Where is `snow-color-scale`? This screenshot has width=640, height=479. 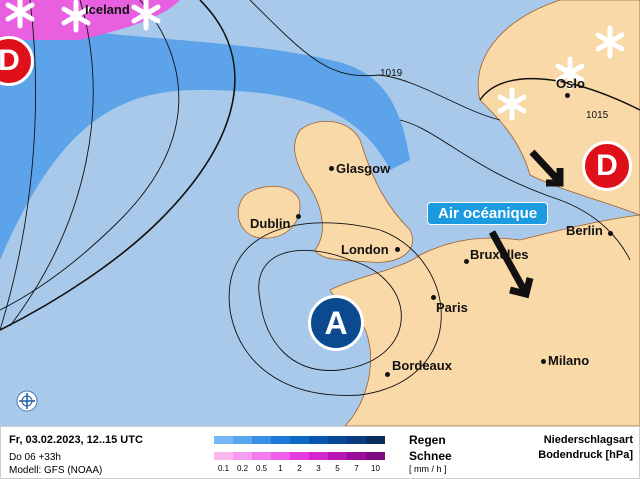 snow-color-scale is located at coordinates (299, 456).